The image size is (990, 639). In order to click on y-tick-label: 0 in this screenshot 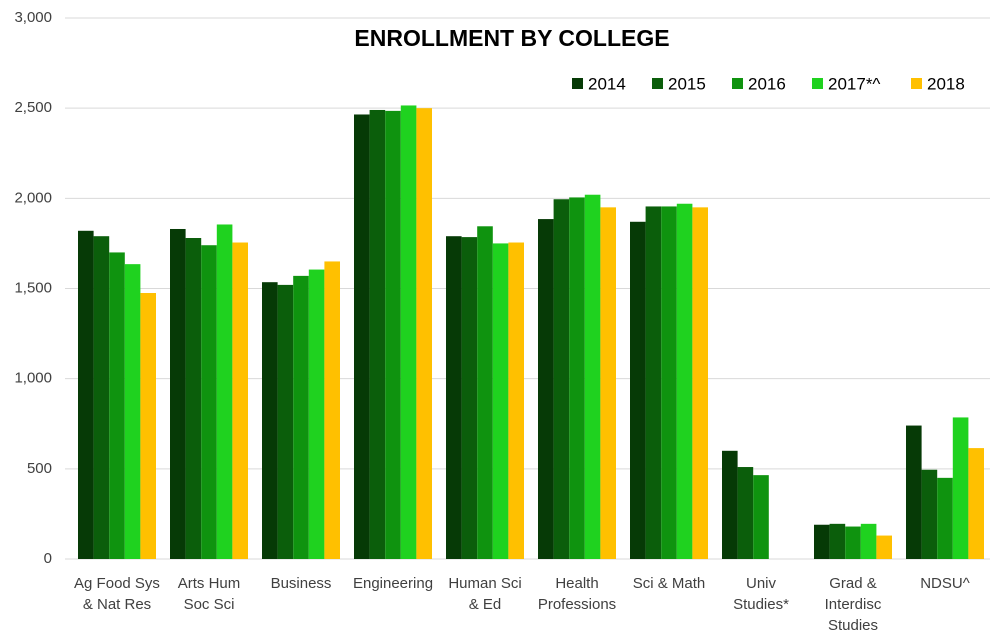, I will do `click(48, 558)`.